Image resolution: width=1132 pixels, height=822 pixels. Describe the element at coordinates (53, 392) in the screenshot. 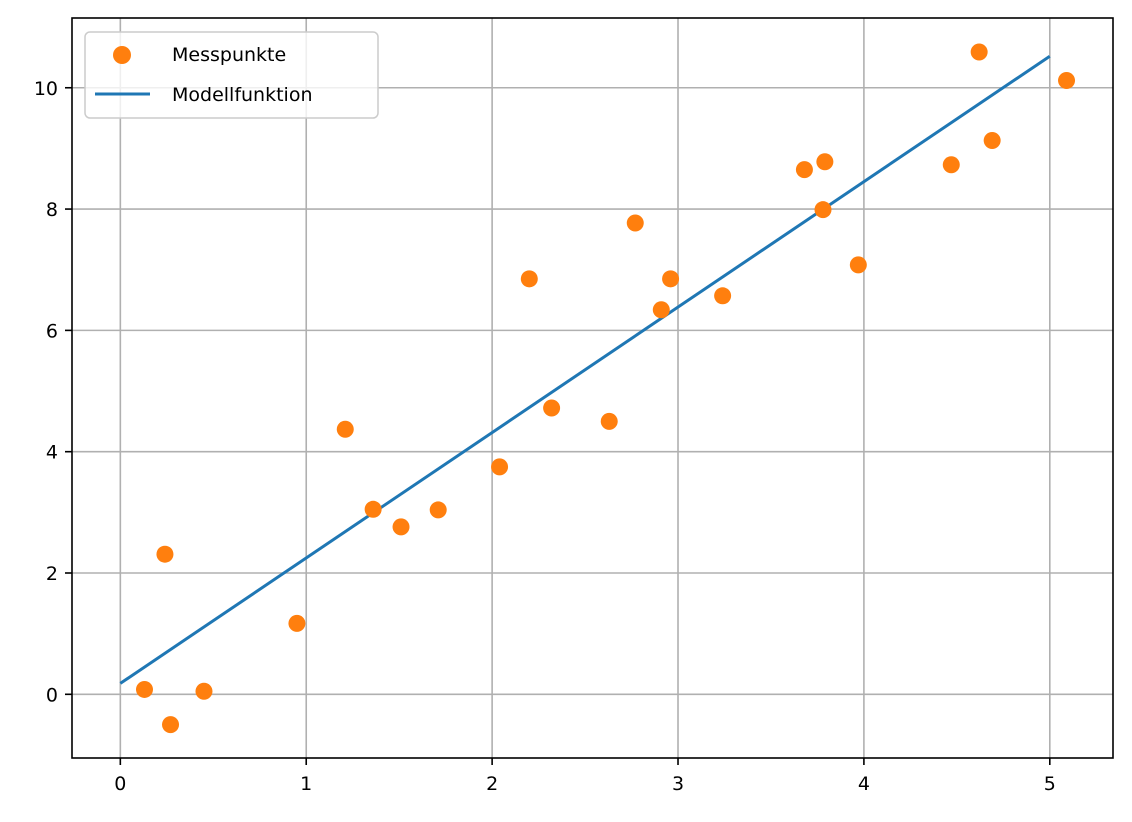

I see `y-axis: 0 2 4 6 8 10` at that location.